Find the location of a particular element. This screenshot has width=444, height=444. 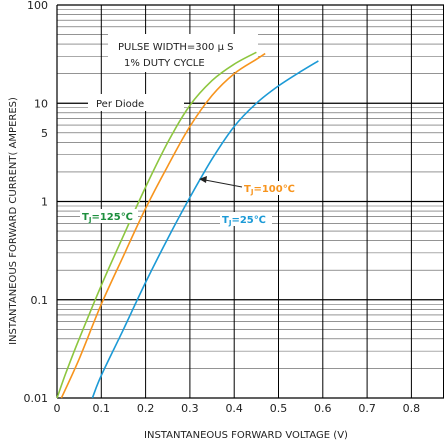

series-label-125: TJ=125℃ is located at coordinates (107, 218).